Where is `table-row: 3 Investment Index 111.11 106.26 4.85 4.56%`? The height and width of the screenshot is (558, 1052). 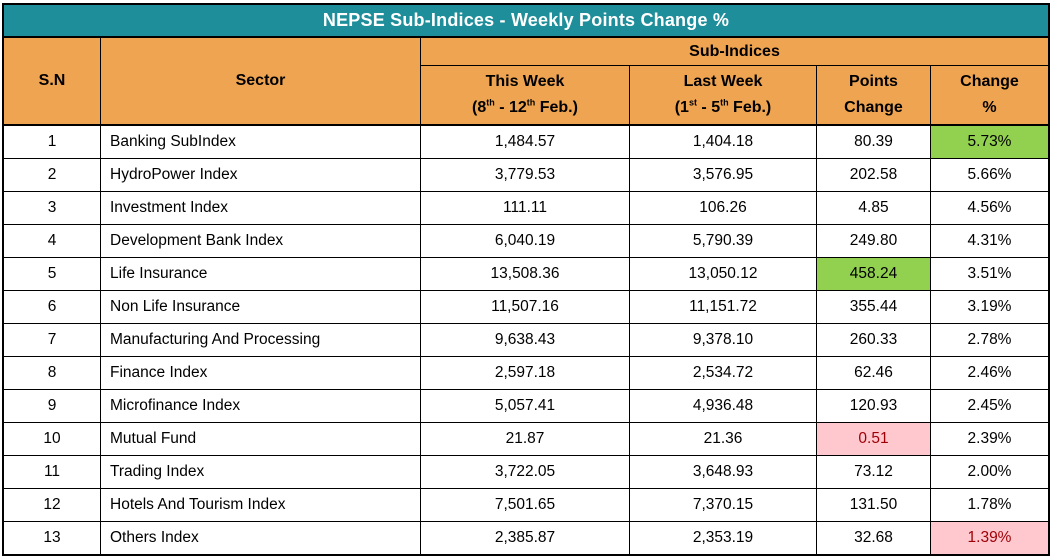 table-row: 3 Investment Index 111.11 106.26 4.85 4.56% is located at coordinates (526, 208).